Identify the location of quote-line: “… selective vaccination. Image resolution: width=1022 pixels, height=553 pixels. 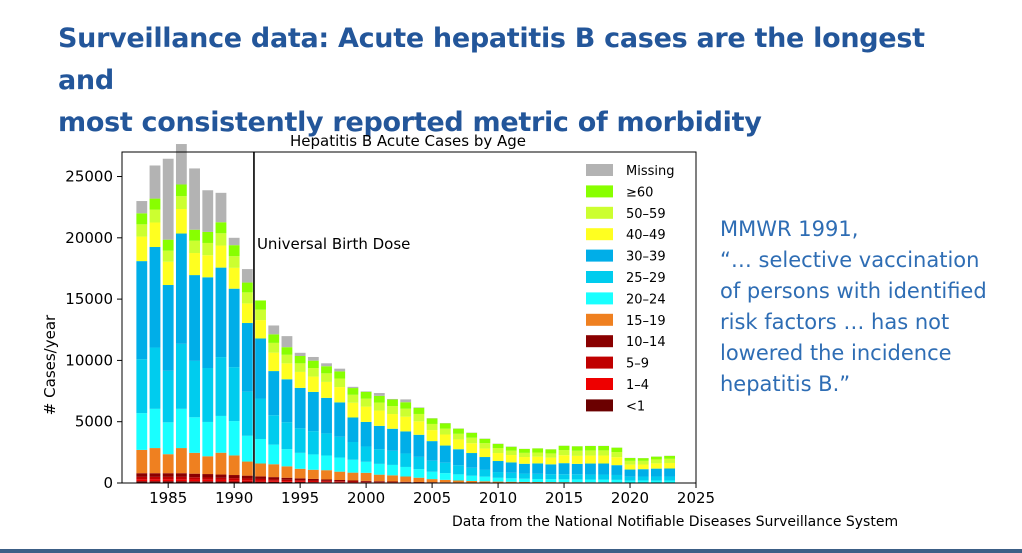
(850, 260).